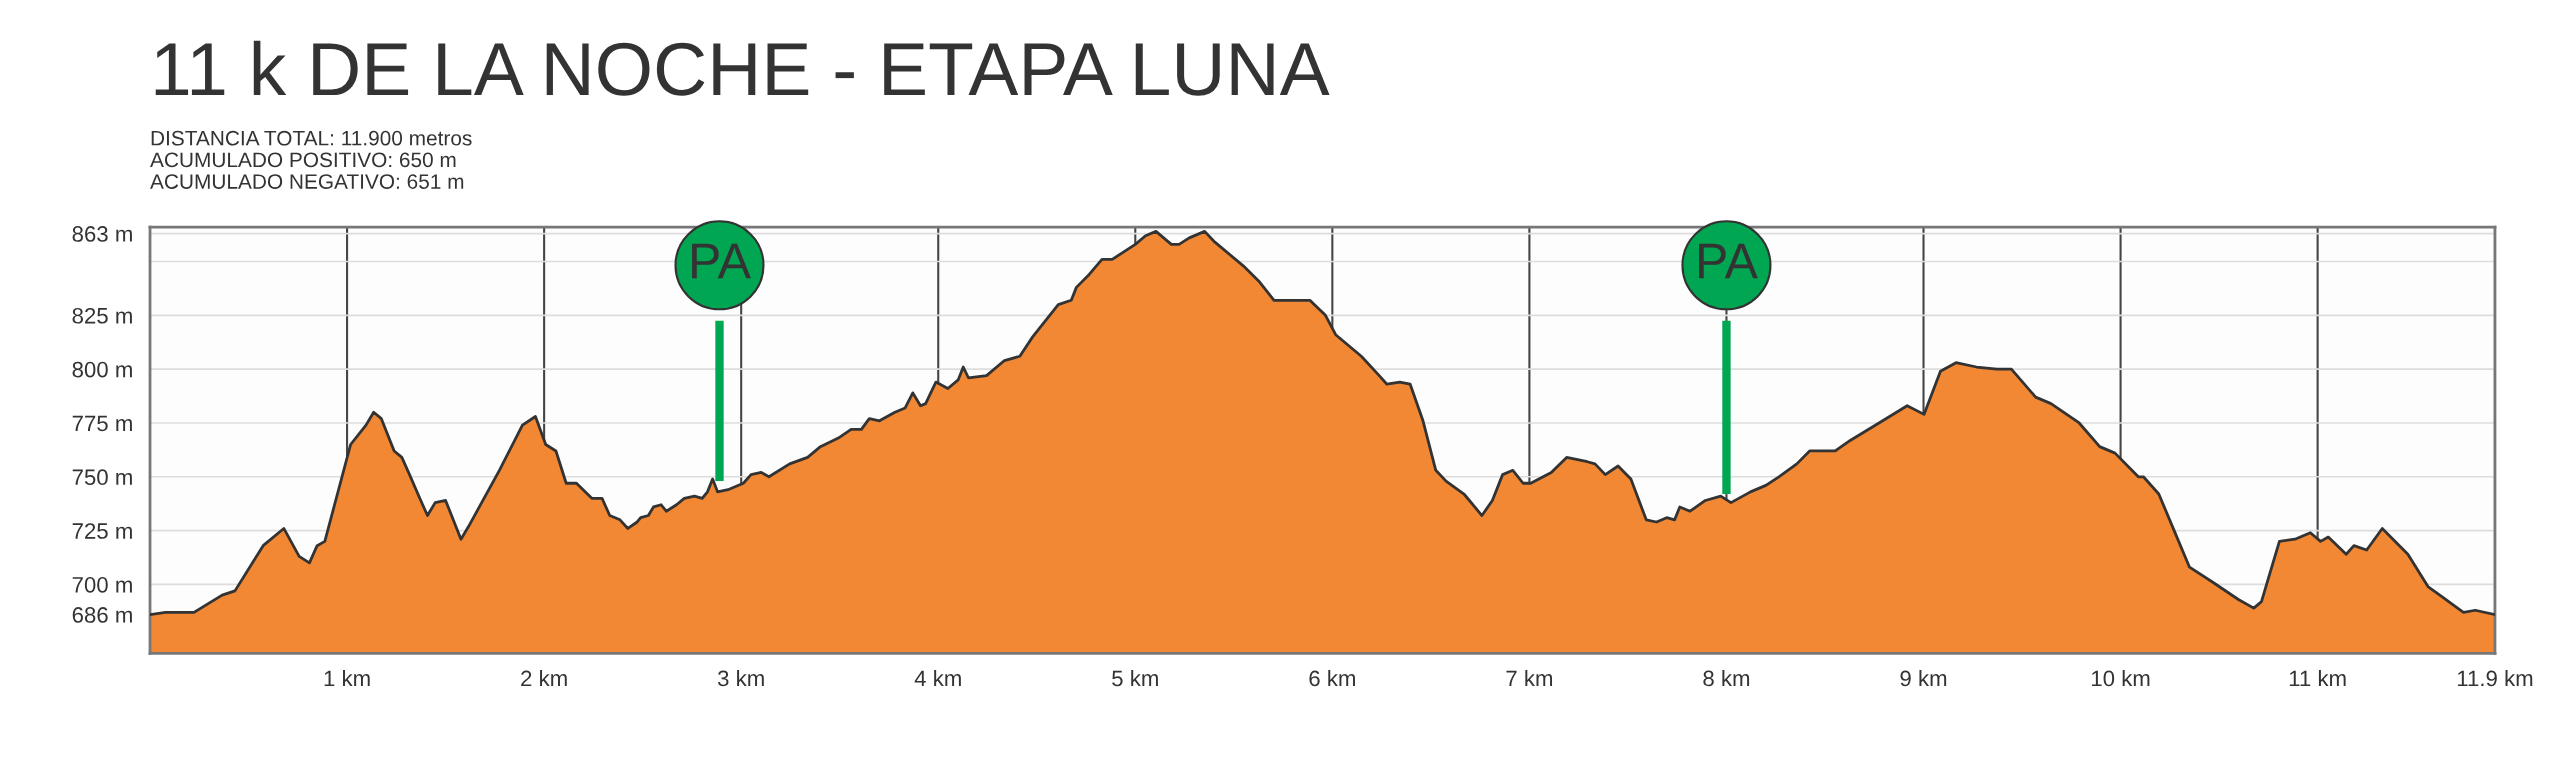  What do you see at coordinates (742, 68) in the screenshot?
I see `chart-title: 11 k DE LA NOCHE - ETAPA LUNA` at bounding box center [742, 68].